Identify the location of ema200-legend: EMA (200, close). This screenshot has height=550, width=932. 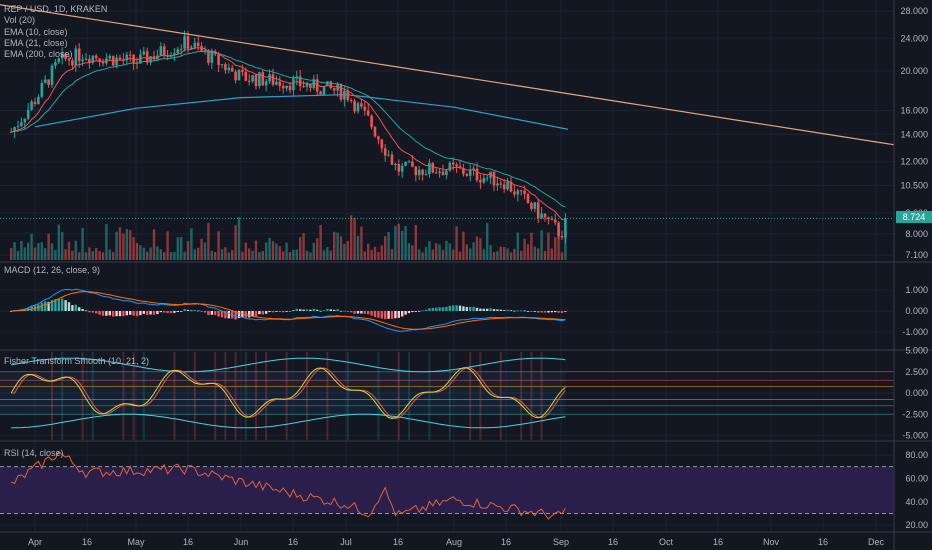
(38, 54).